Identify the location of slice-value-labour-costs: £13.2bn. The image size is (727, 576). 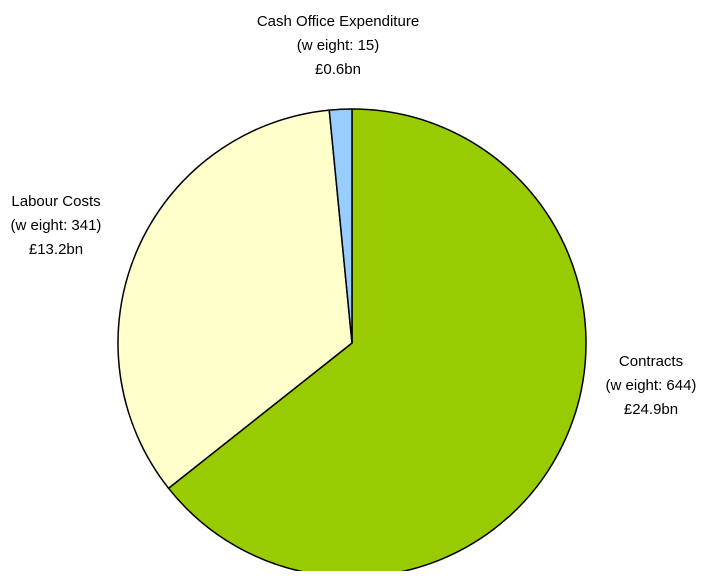
(56, 249).